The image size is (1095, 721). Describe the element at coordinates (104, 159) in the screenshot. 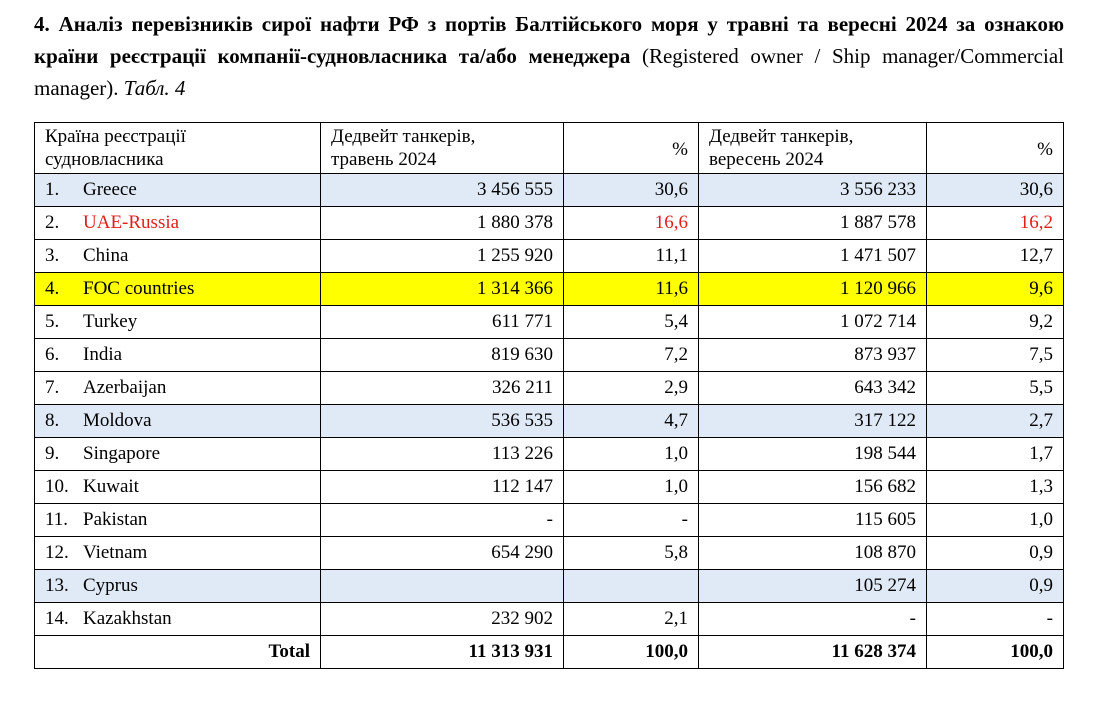

I see `header-text: судновласника` at that location.